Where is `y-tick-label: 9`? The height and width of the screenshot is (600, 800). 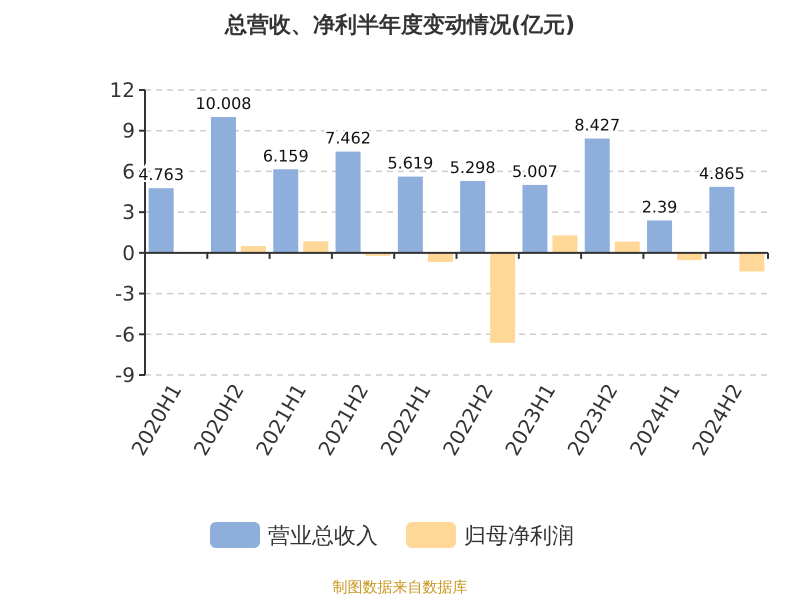 y-tick-label: 9 is located at coordinates (128, 130).